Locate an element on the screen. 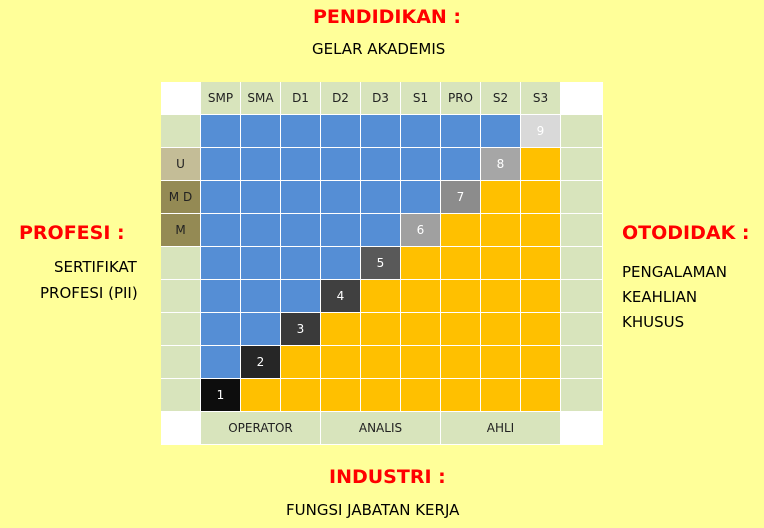 The image size is (764, 528). corner-cell is located at coordinates (181, 98).